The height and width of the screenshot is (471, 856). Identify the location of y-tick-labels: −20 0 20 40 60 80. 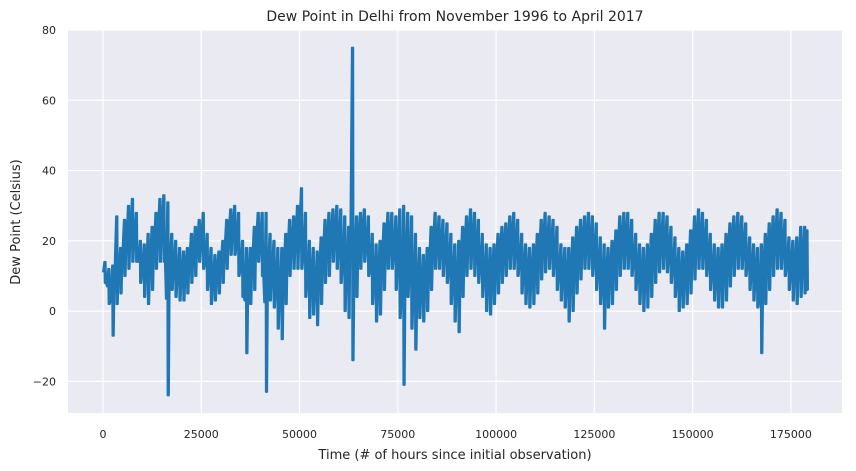
(44, 206).